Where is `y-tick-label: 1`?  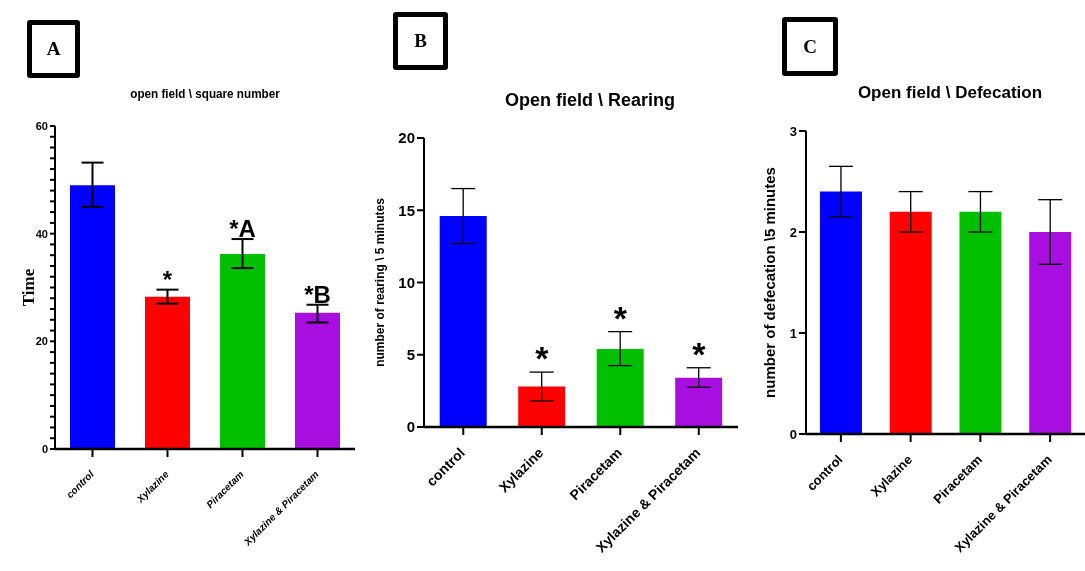 y-tick-label: 1 is located at coordinates (793, 333).